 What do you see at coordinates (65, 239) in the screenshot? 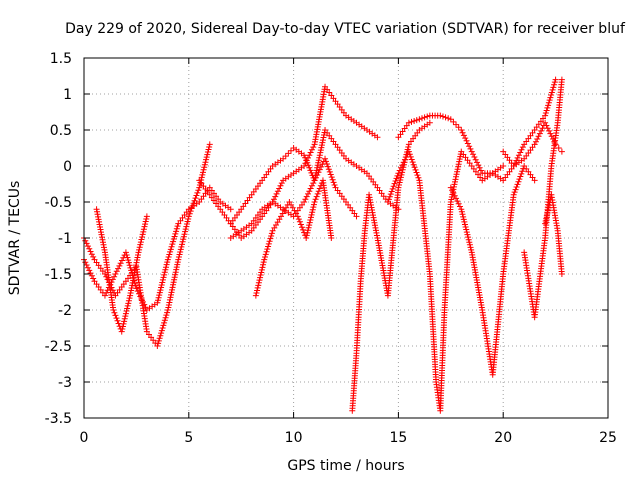
I see `y-tick-label: -1` at bounding box center [65, 239].